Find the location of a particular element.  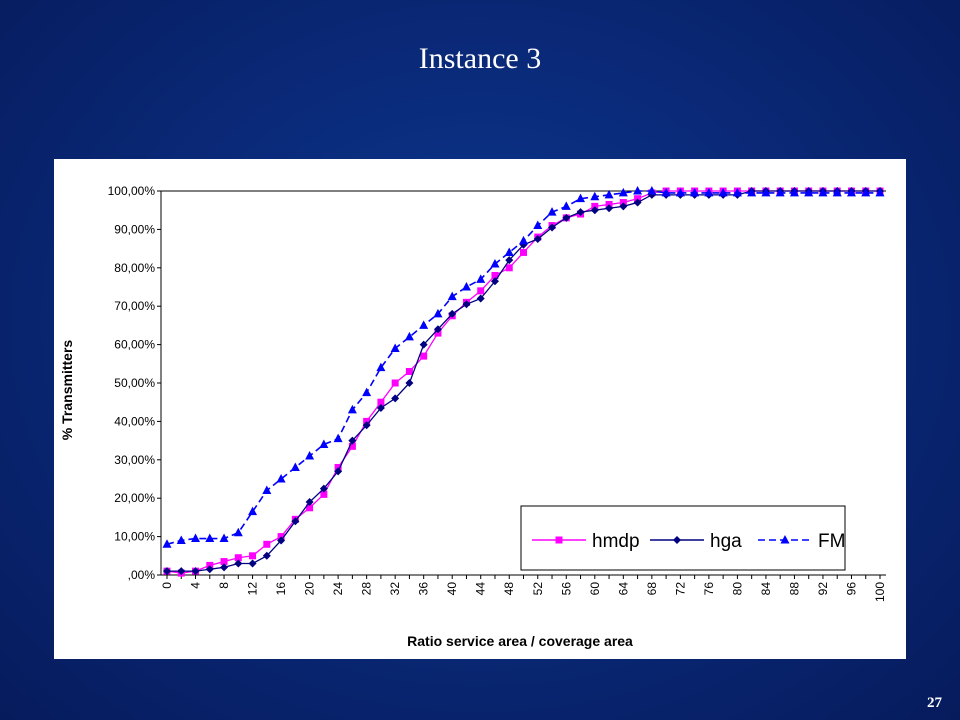

legend-label-hmdp: hmdp is located at coordinates (616, 541).